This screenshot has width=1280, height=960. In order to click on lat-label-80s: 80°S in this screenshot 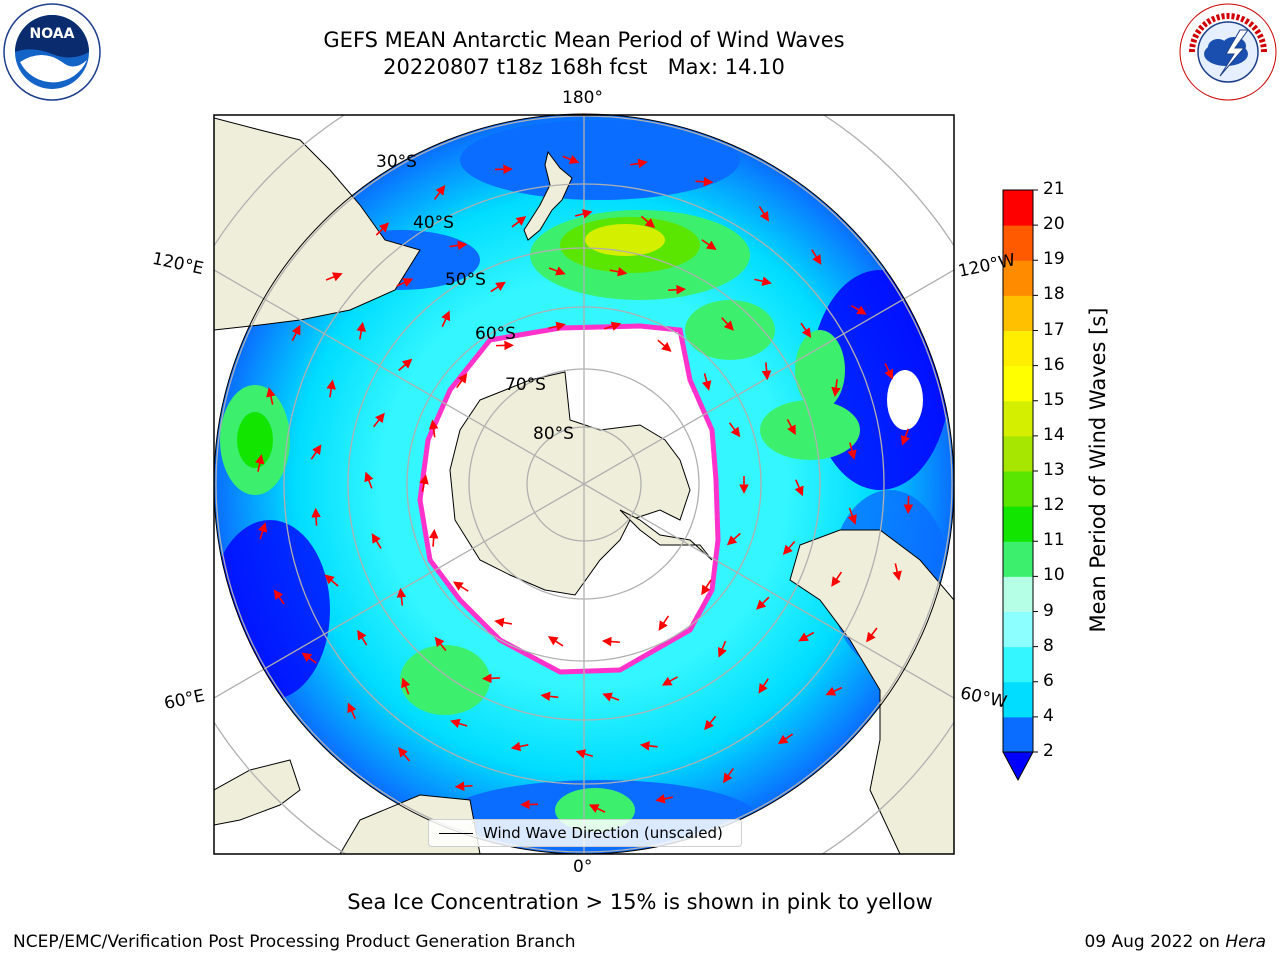, I will do `click(553, 434)`.